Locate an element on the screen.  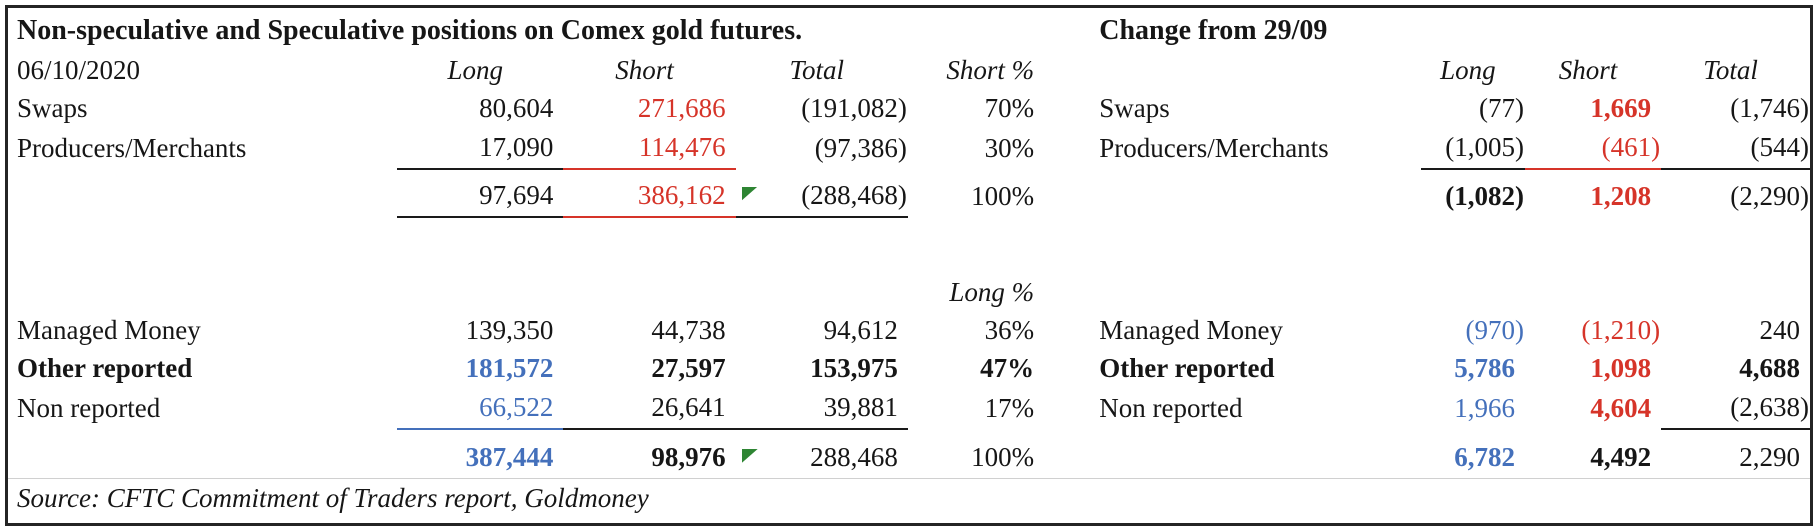
value-cell: (1,746) is located at coordinates (1769, 107).